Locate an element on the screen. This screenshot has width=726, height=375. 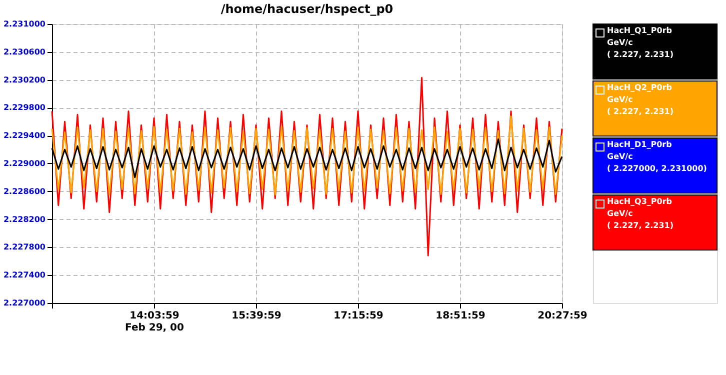
y-tick-label: 2.229400 is located at coordinates (24, 135).